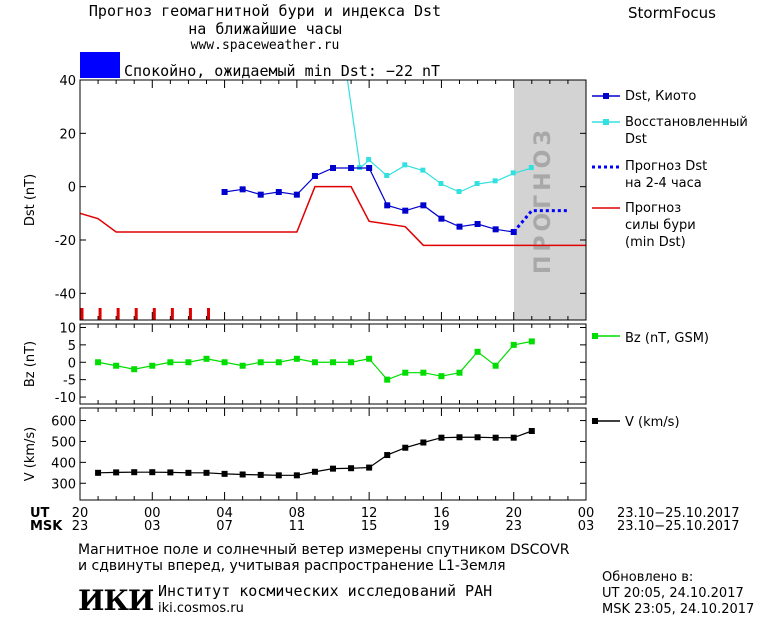 This screenshot has height=620, width=760. I want to click on restored-dst-points, so click(445, 175).